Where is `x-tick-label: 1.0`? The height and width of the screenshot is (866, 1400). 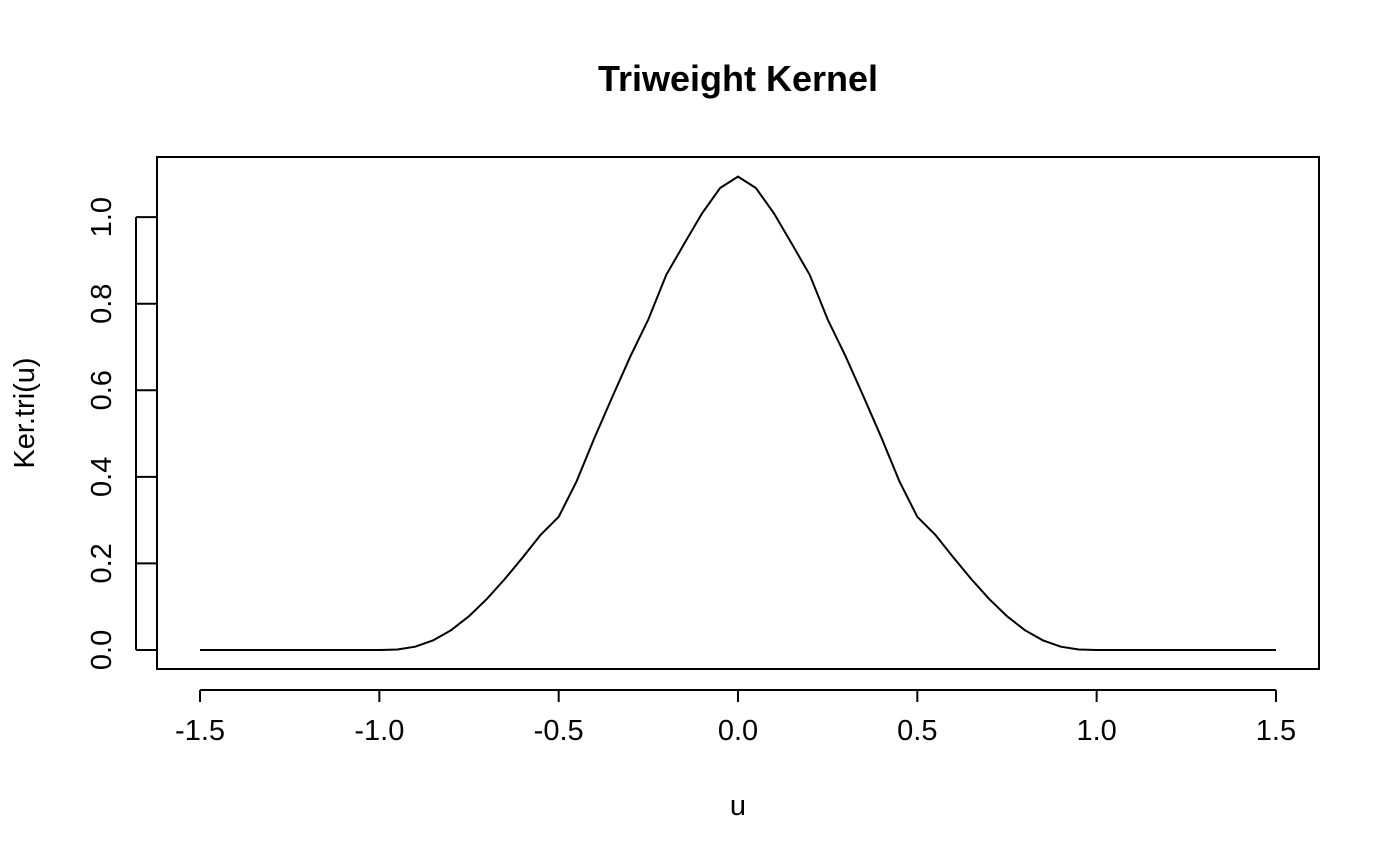
x-tick-label: 1.0 is located at coordinates (1096, 731).